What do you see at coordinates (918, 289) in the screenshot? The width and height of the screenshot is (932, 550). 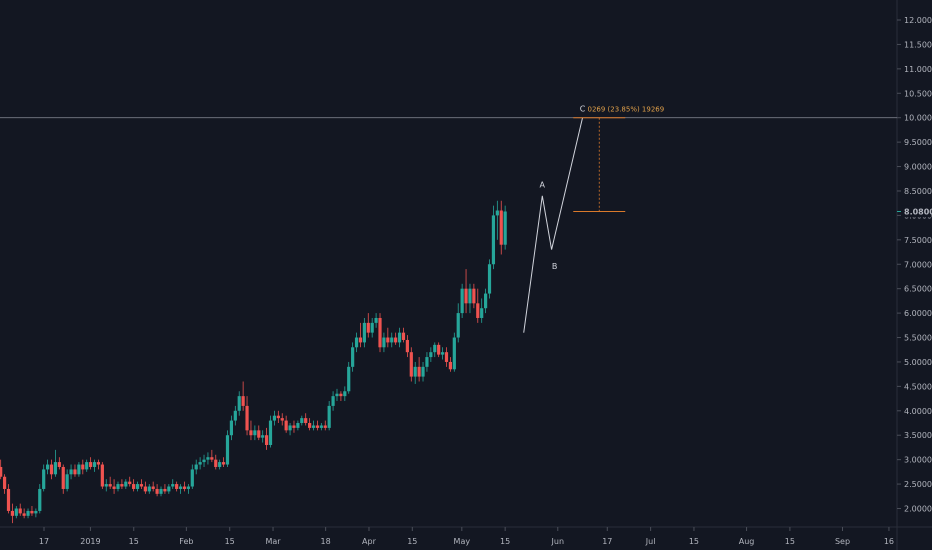 I see `price-tick-label: 6.5000` at bounding box center [918, 289].